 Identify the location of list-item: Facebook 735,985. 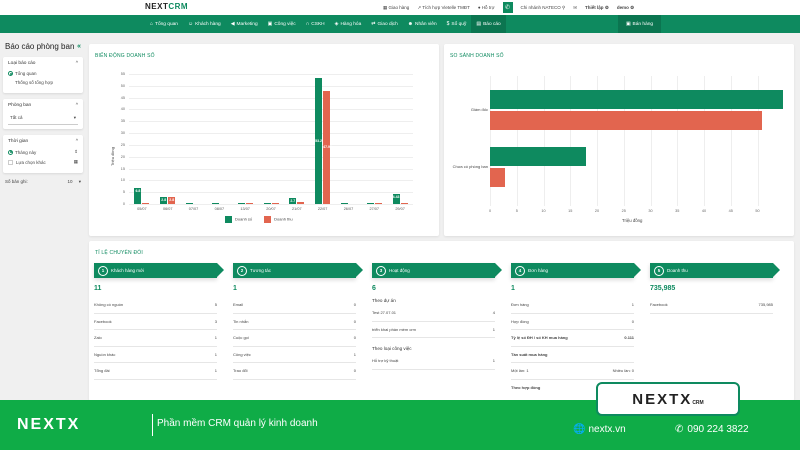
(711, 305).